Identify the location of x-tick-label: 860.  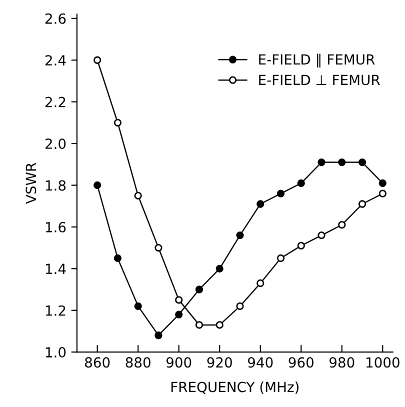
(97, 362).